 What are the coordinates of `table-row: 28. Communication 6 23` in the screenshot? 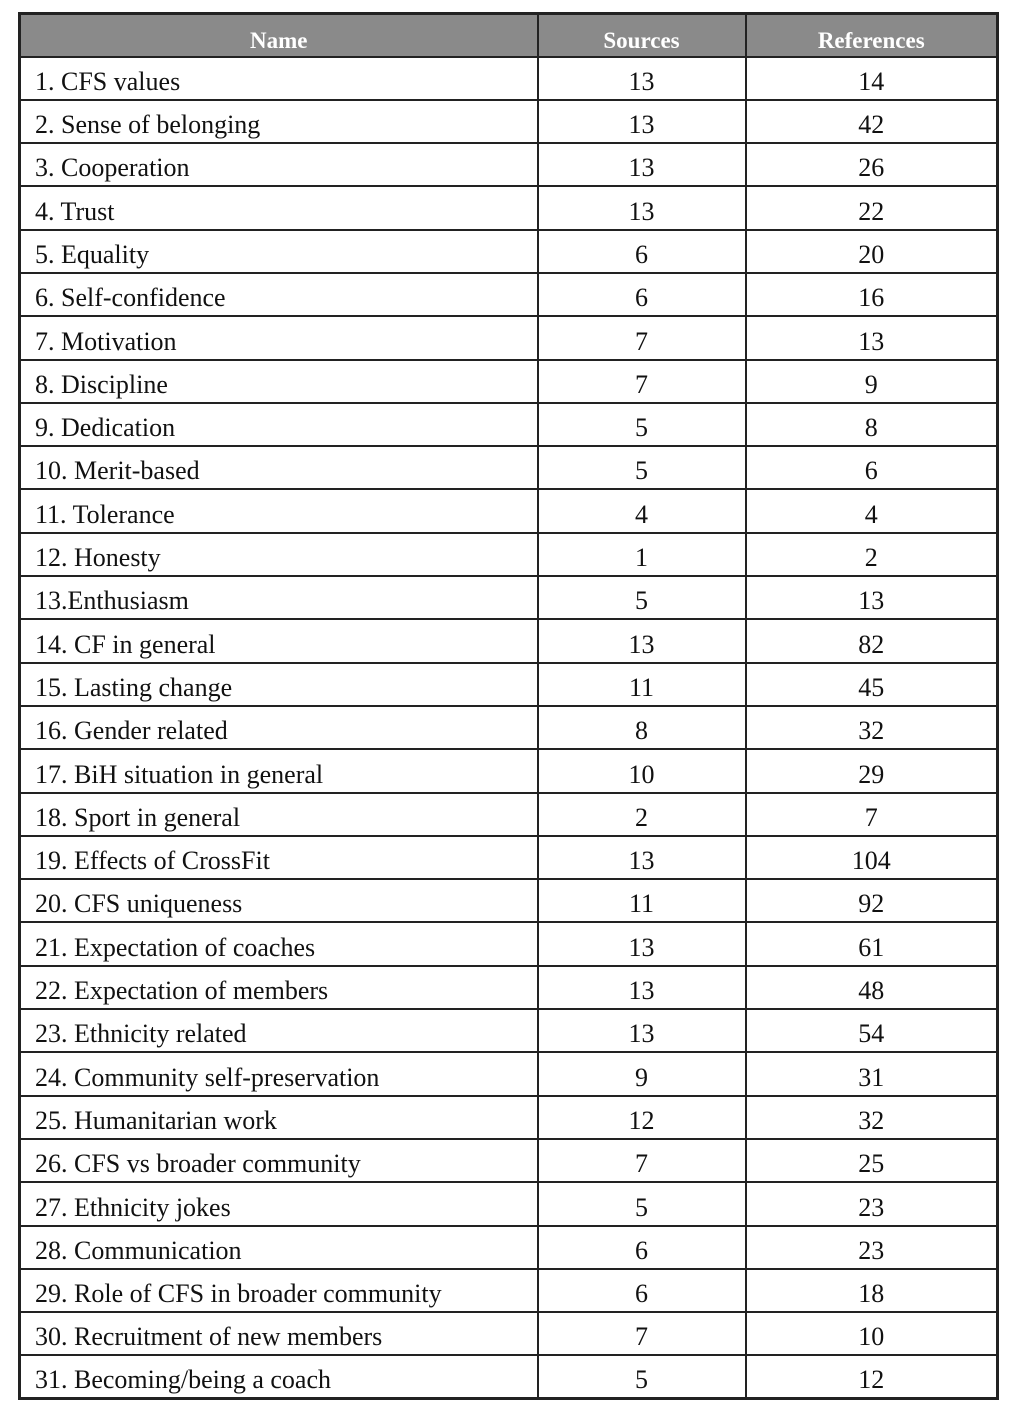 It's located at (508, 1247).